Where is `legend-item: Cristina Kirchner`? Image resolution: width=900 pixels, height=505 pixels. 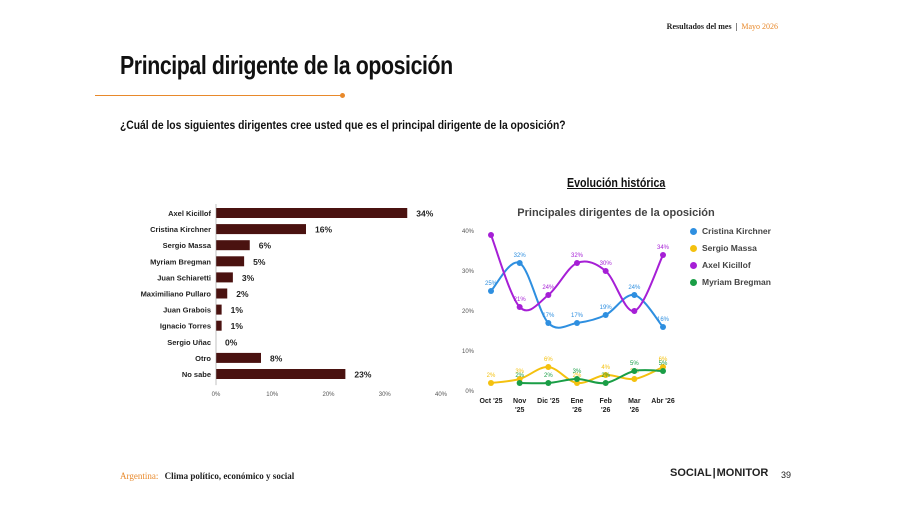 legend-item: Cristina Kirchner is located at coordinates (736, 231).